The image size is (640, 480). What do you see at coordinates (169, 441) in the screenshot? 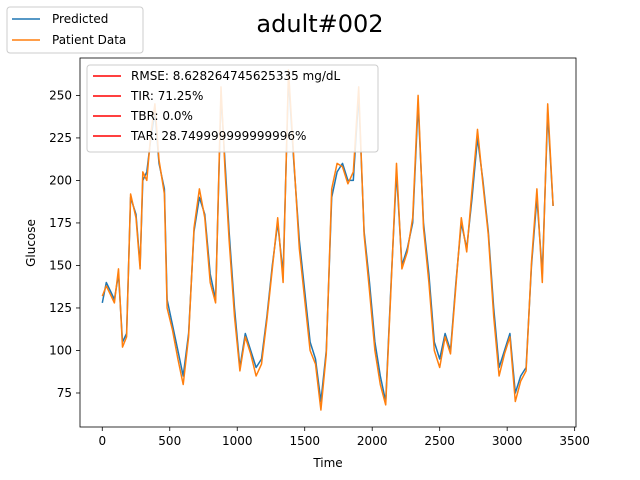
I see `x-tick-label: 500` at bounding box center [169, 441].